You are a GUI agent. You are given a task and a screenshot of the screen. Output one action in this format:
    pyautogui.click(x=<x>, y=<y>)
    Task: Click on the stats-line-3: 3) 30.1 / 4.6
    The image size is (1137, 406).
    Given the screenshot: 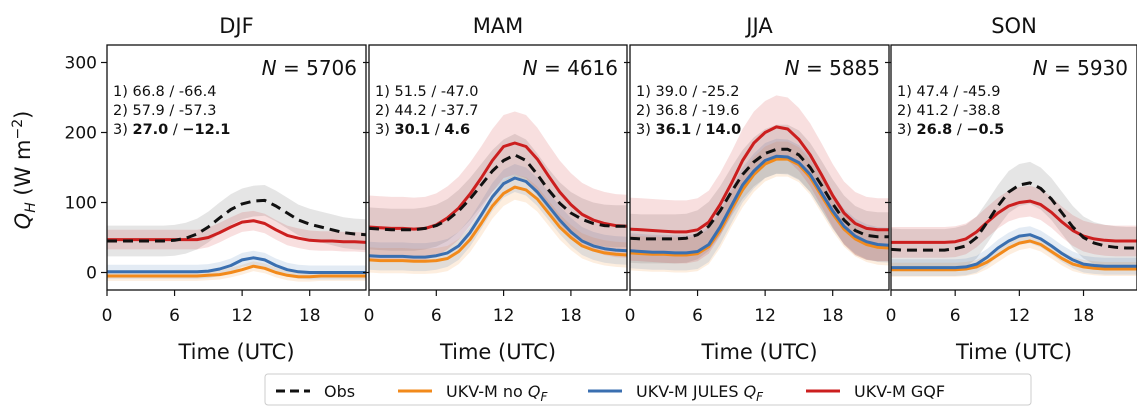 What is the action you would take?
    pyautogui.click(x=422, y=130)
    